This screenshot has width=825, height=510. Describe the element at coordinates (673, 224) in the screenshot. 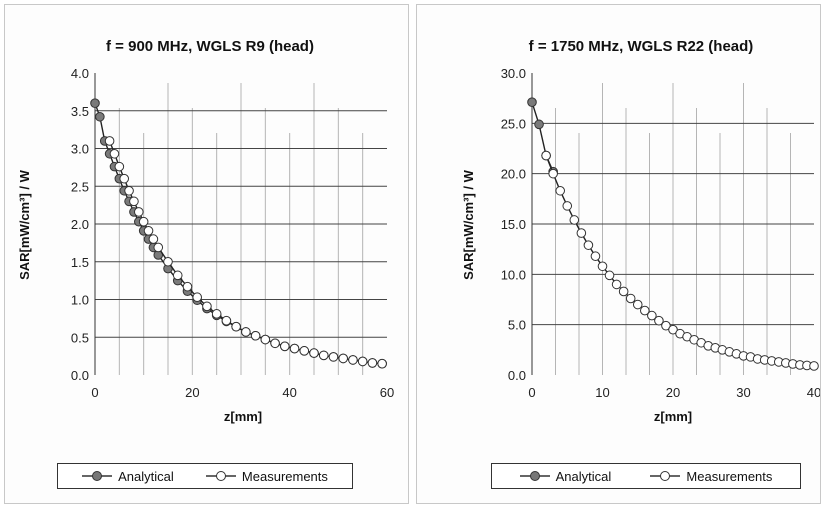

I see `horizontal-gridlines` at that location.